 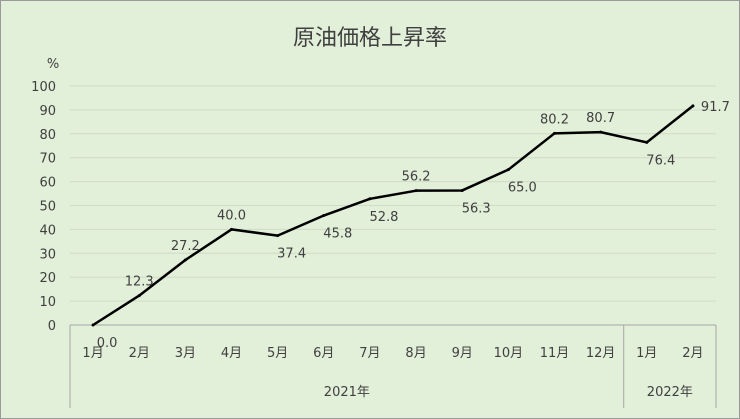 I want to click on y-axis-ticks: 0 10 20 30 40 50 60 70 80 90 100, so click(x=43, y=207).